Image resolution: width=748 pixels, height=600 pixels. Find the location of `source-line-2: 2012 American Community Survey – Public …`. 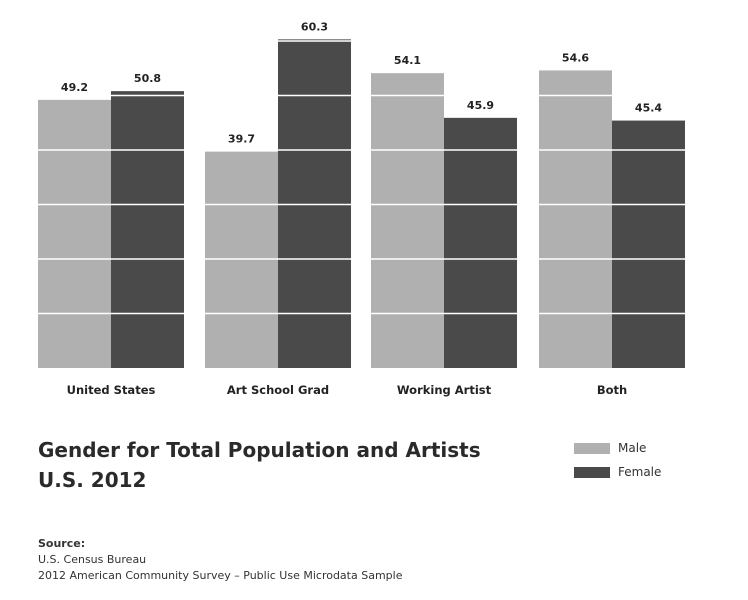

source-line-2: 2012 American Community Survey – Public … is located at coordinates (220, 575).